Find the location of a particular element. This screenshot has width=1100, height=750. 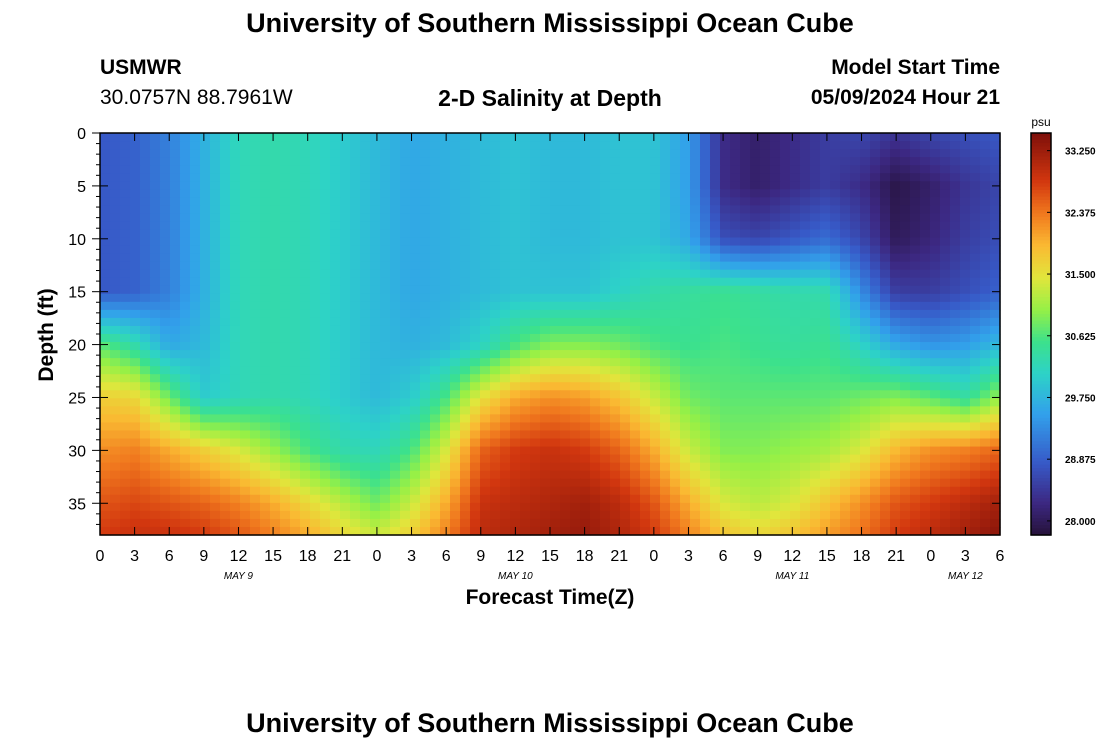

x-tick-label: 15 is located at coordinates (827, 556).